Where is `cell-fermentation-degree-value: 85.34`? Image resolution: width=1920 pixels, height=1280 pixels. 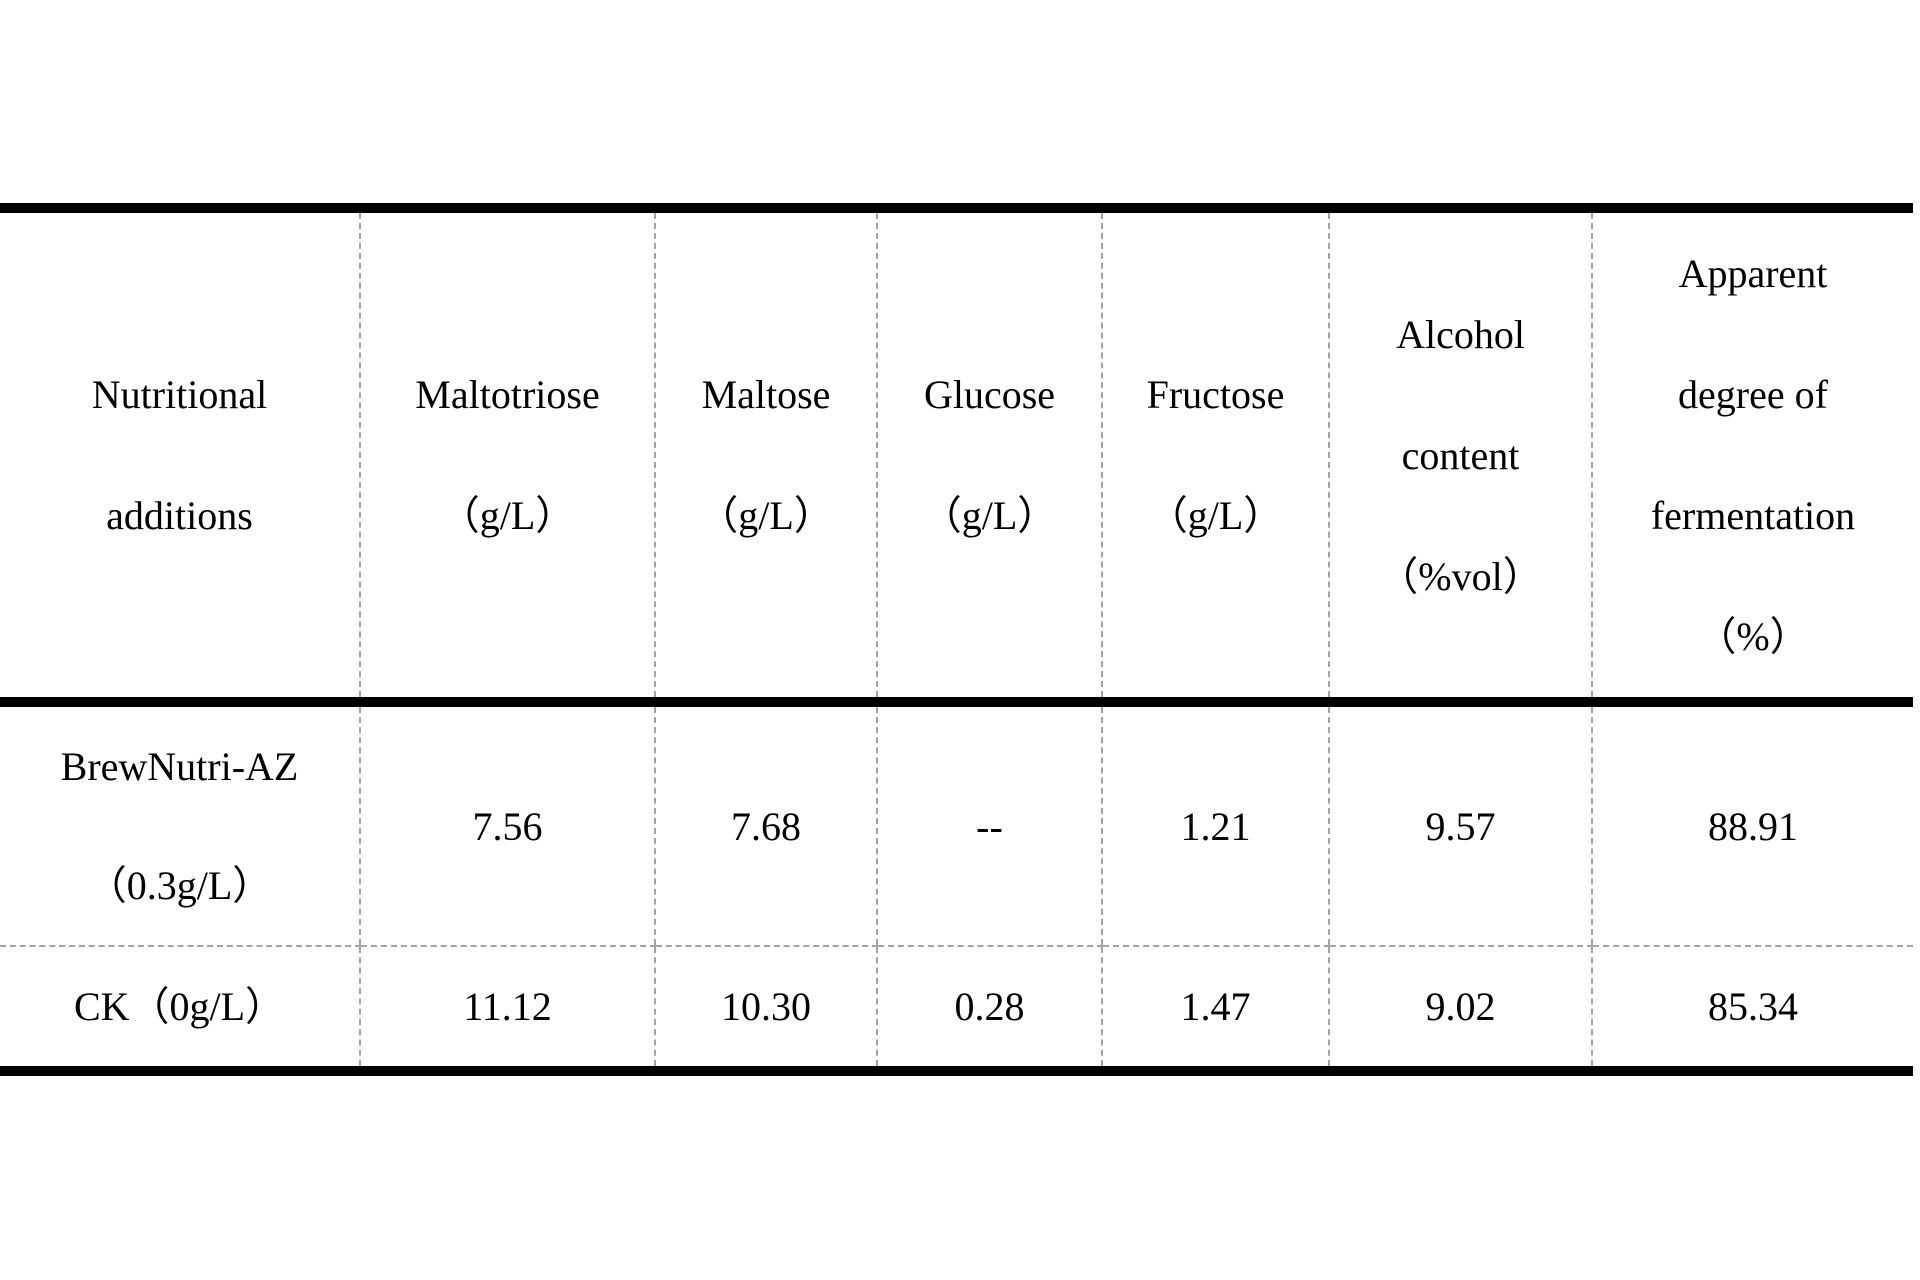 cell-fermentation-degree-value: 85.34 is located at coordinates (1752, 1008).